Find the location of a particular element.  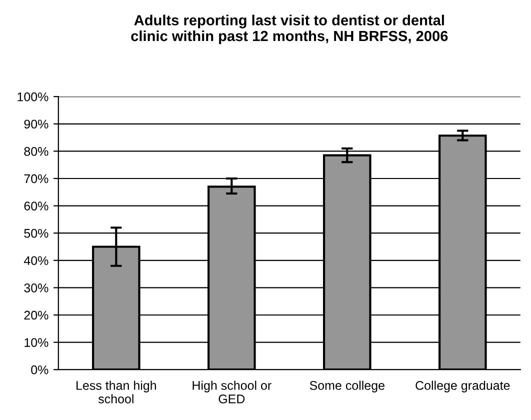

y-tick-label: 70% is located at coordinates (36, 179).